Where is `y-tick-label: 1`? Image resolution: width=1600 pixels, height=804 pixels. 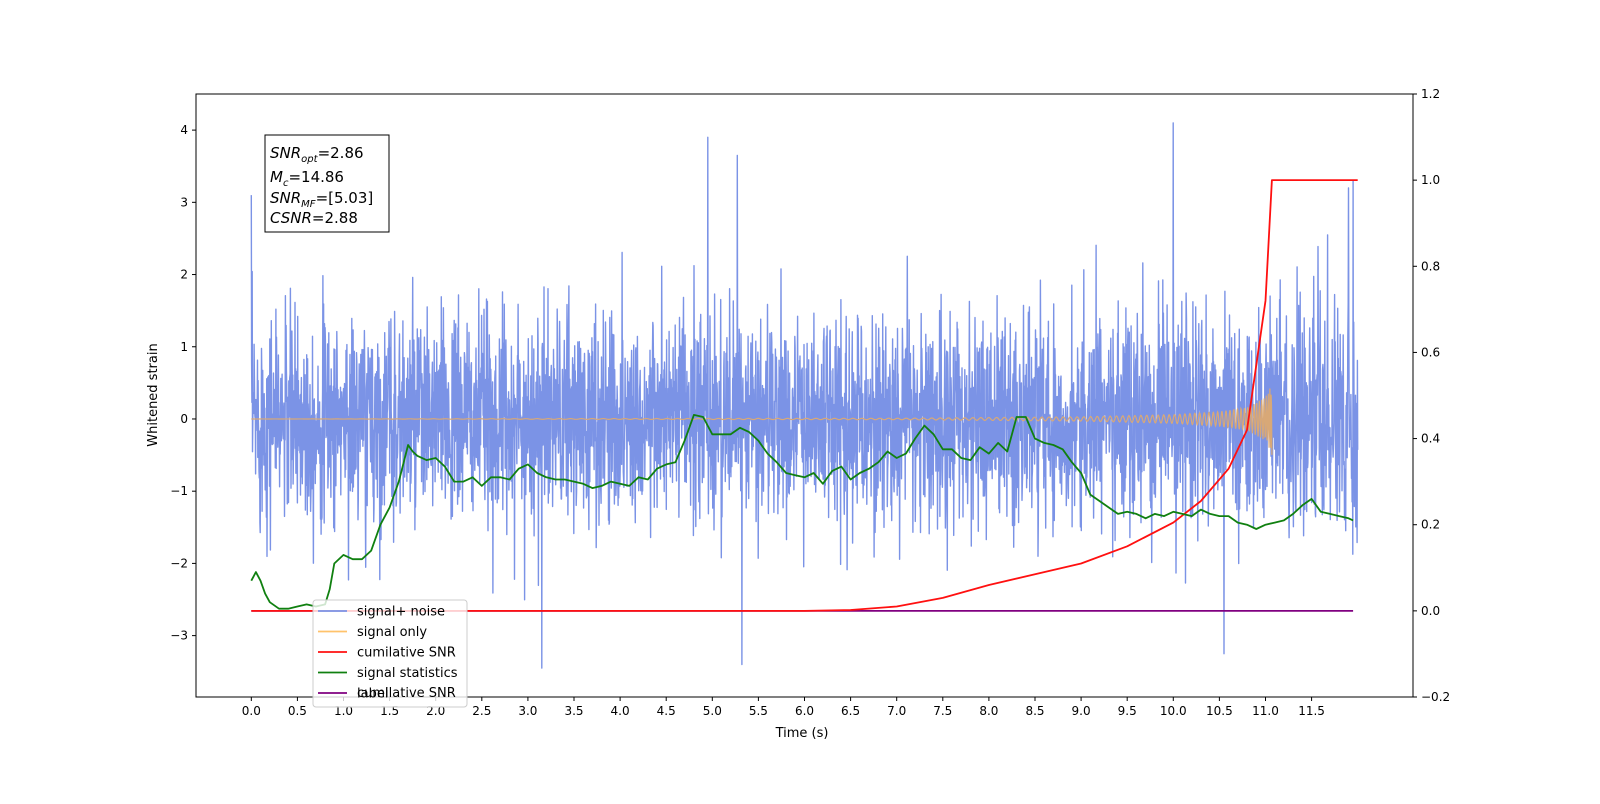 y-tick-label: 1 is located at coordinates (184, 347).